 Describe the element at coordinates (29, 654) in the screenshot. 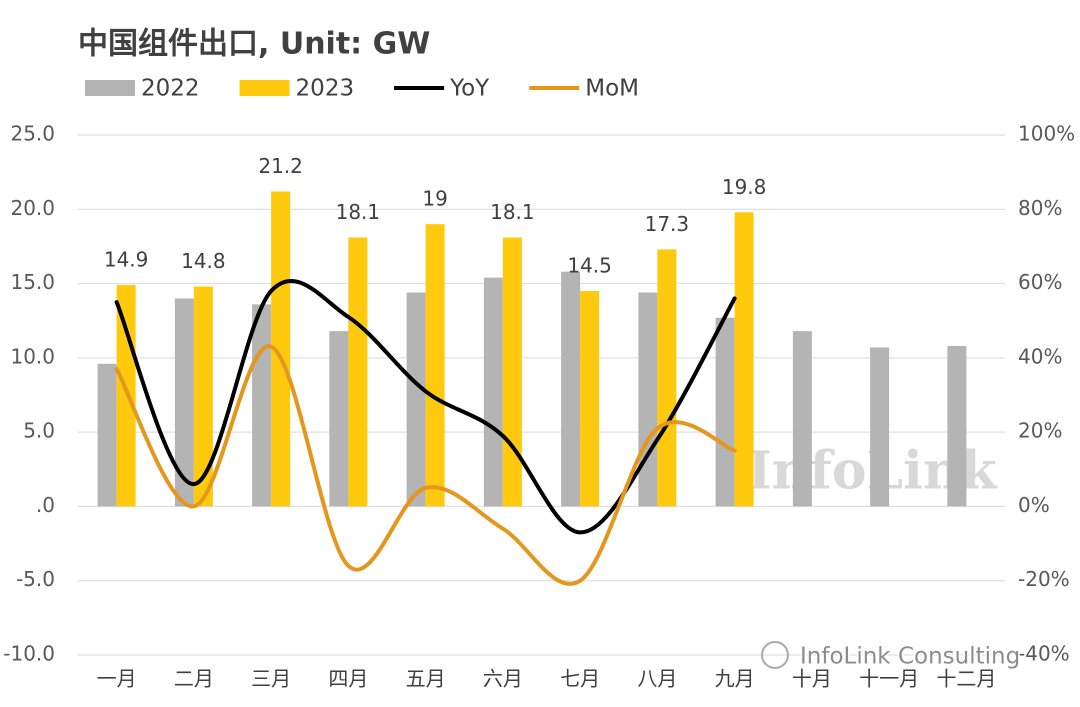

I see `y-tick-label: -10.0` at that location.